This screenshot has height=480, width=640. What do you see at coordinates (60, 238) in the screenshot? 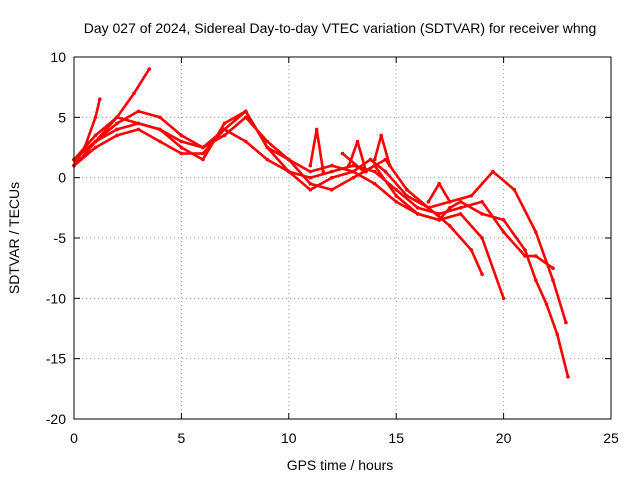
I see `y-tick-label: -5` at bounding box center [60, 238].